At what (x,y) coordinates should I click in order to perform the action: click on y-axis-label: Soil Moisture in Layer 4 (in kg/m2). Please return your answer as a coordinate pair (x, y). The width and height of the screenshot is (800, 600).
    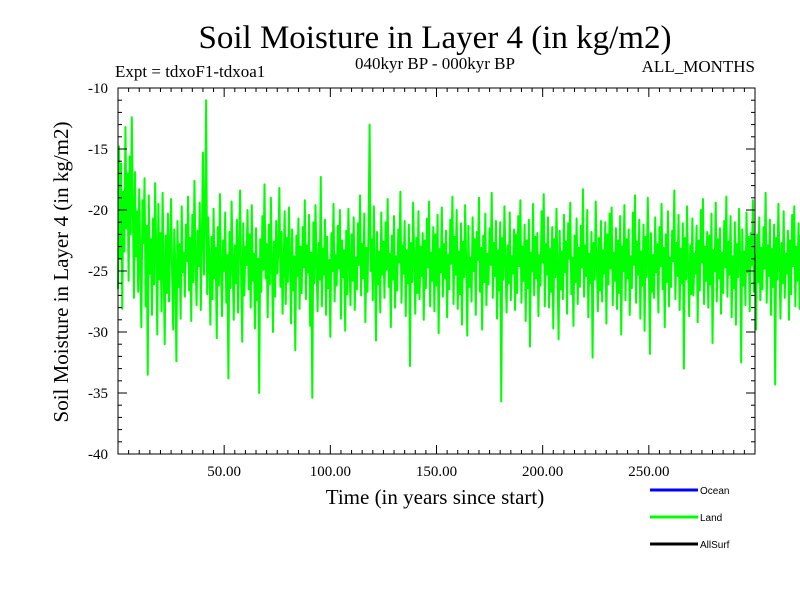
    Looking at the image, I should click on (61, 272).